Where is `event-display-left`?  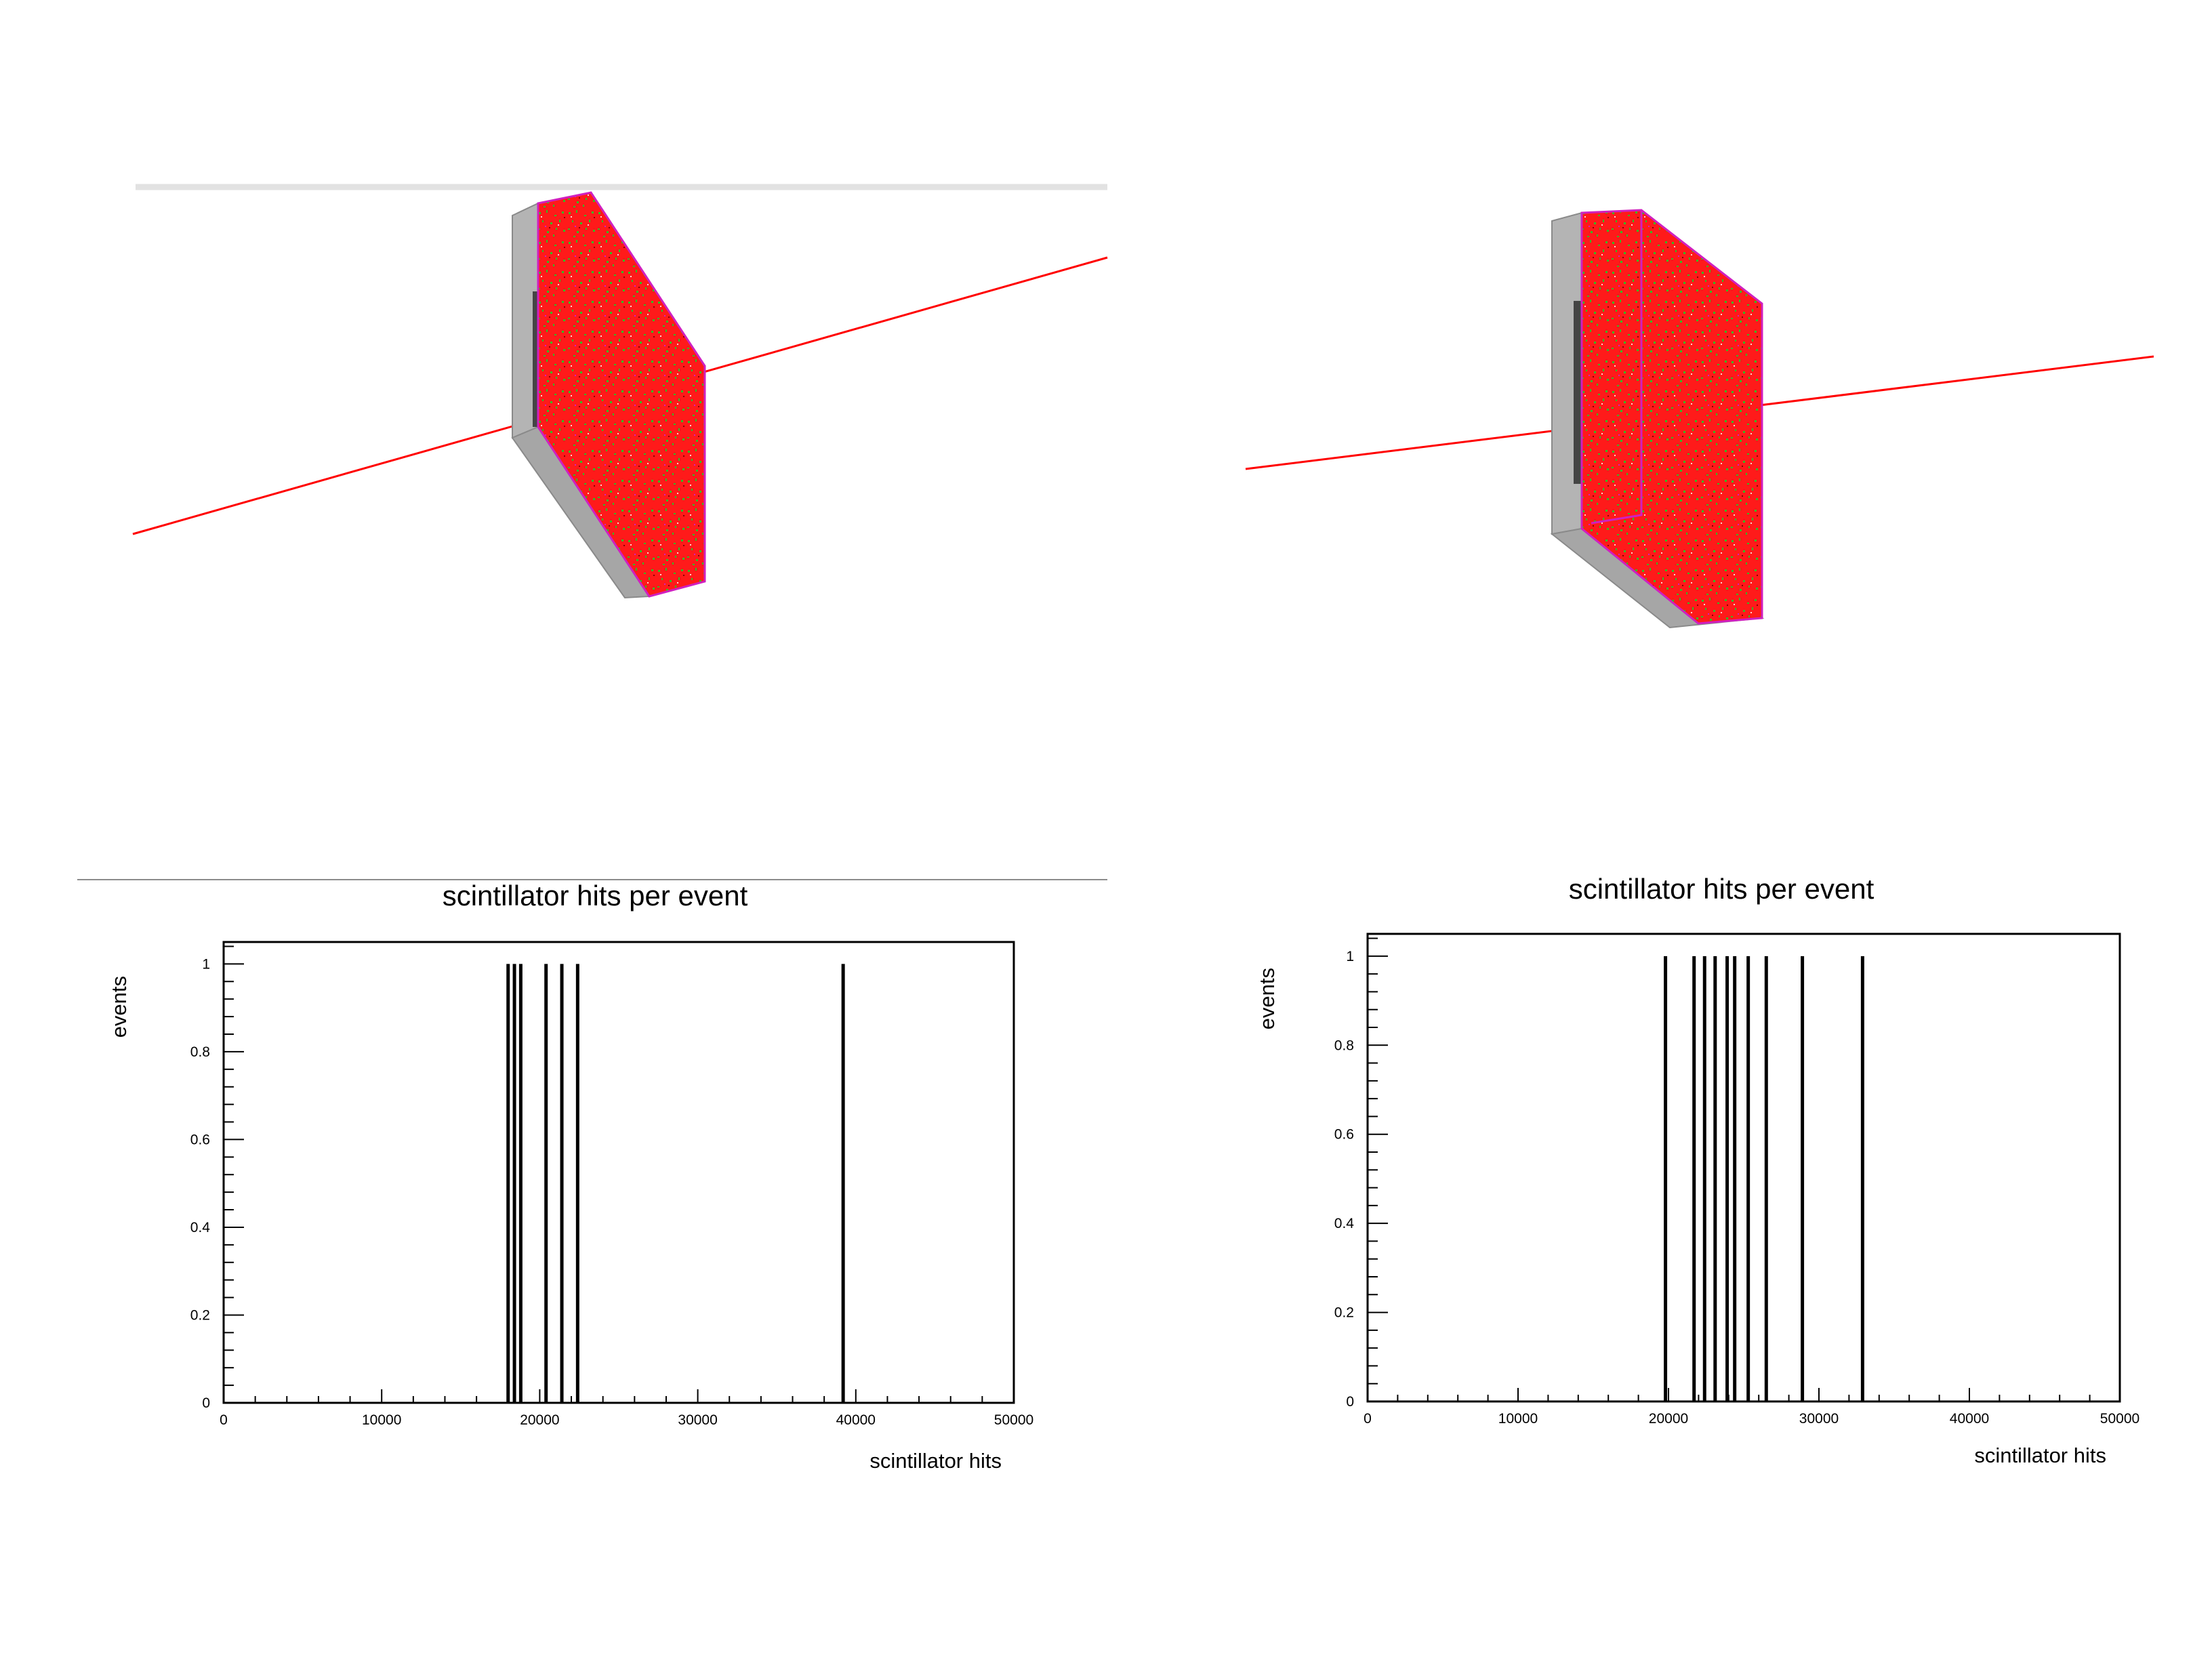 event-display-left is located at coordinates (620, 391).